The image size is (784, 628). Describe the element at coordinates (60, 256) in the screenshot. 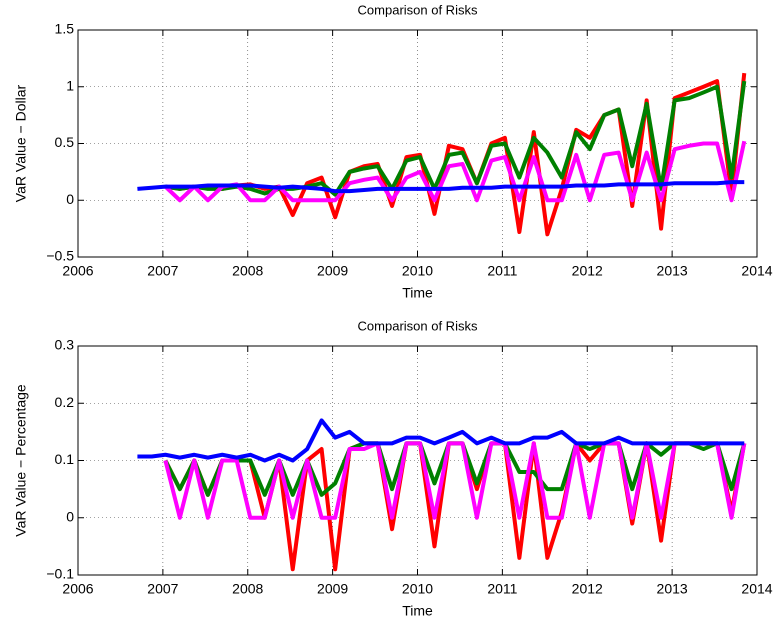

I see `y-tick-label: −0.5` at that location.